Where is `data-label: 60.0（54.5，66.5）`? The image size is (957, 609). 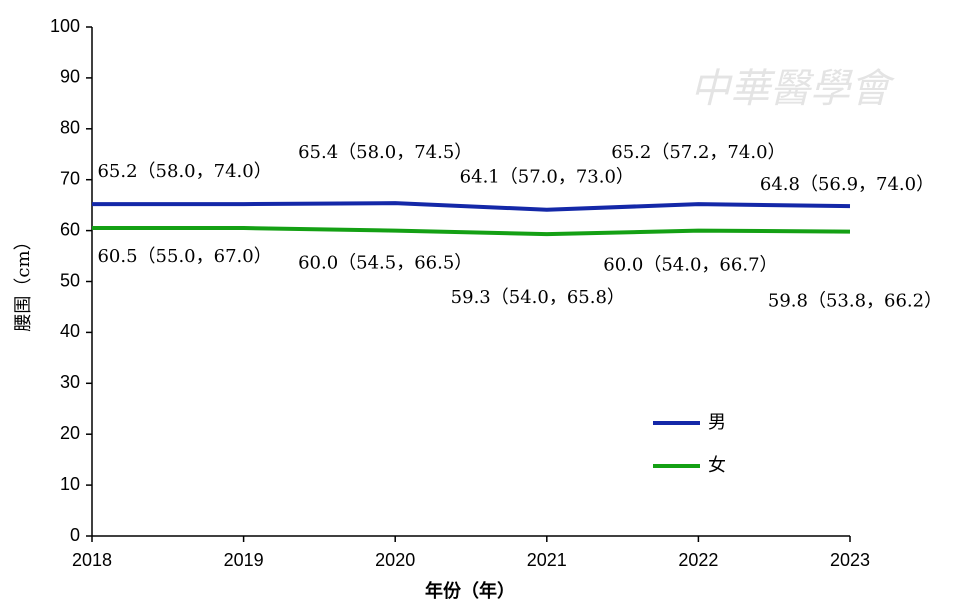 data-label: 60.0（54.5，66.5） is located at coordinates (385, 263).